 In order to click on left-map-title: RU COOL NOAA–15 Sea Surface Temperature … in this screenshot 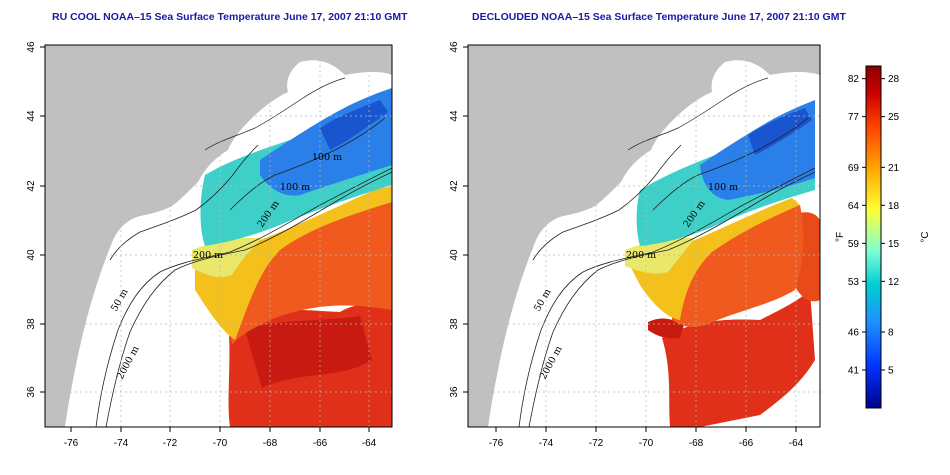, I will do `click(230, 17)`.